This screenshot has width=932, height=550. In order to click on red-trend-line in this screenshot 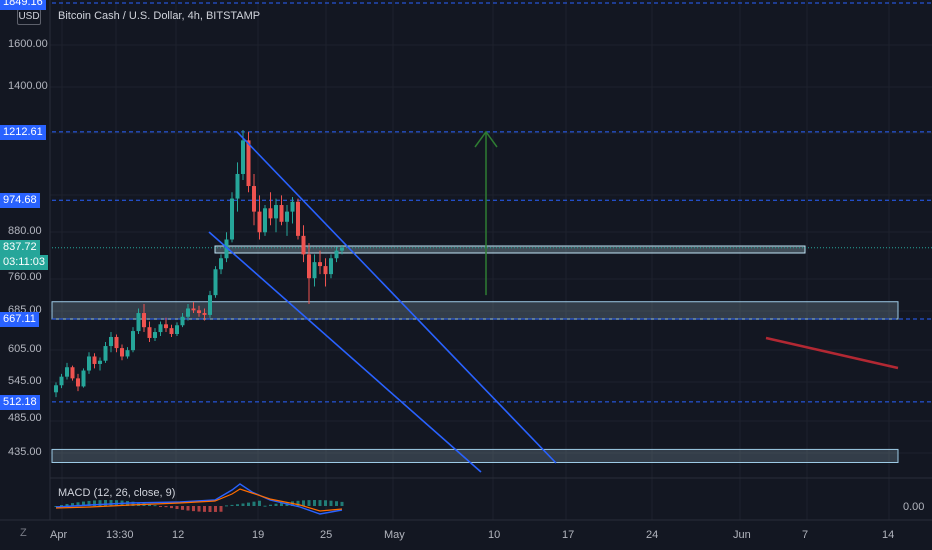, I will do `click(832, 353)`.